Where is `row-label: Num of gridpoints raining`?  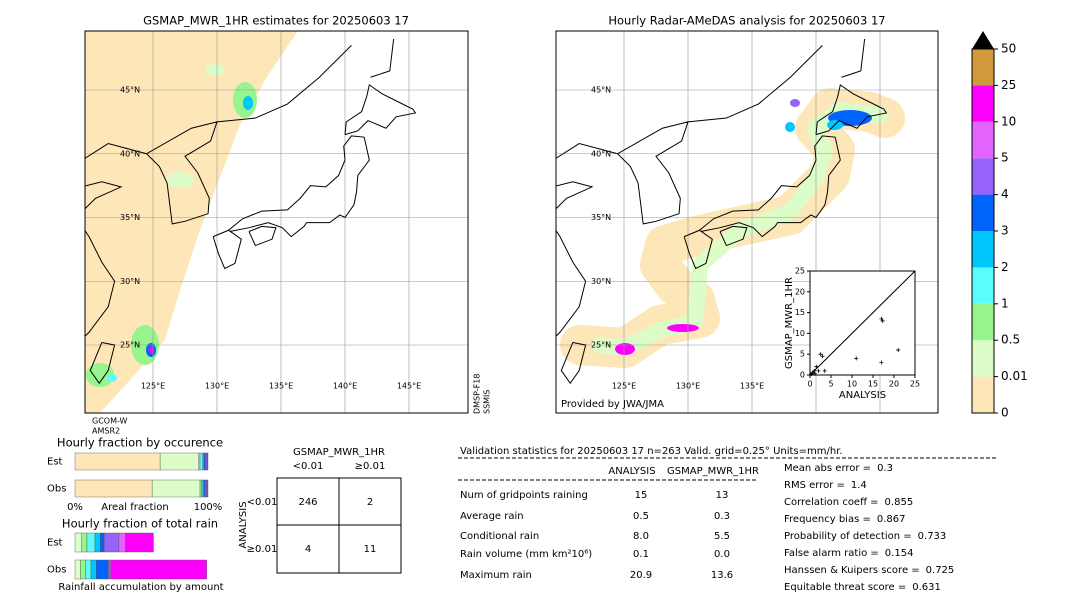
row-label: Num of gridpoints raining is located at coordinates (524, 495).